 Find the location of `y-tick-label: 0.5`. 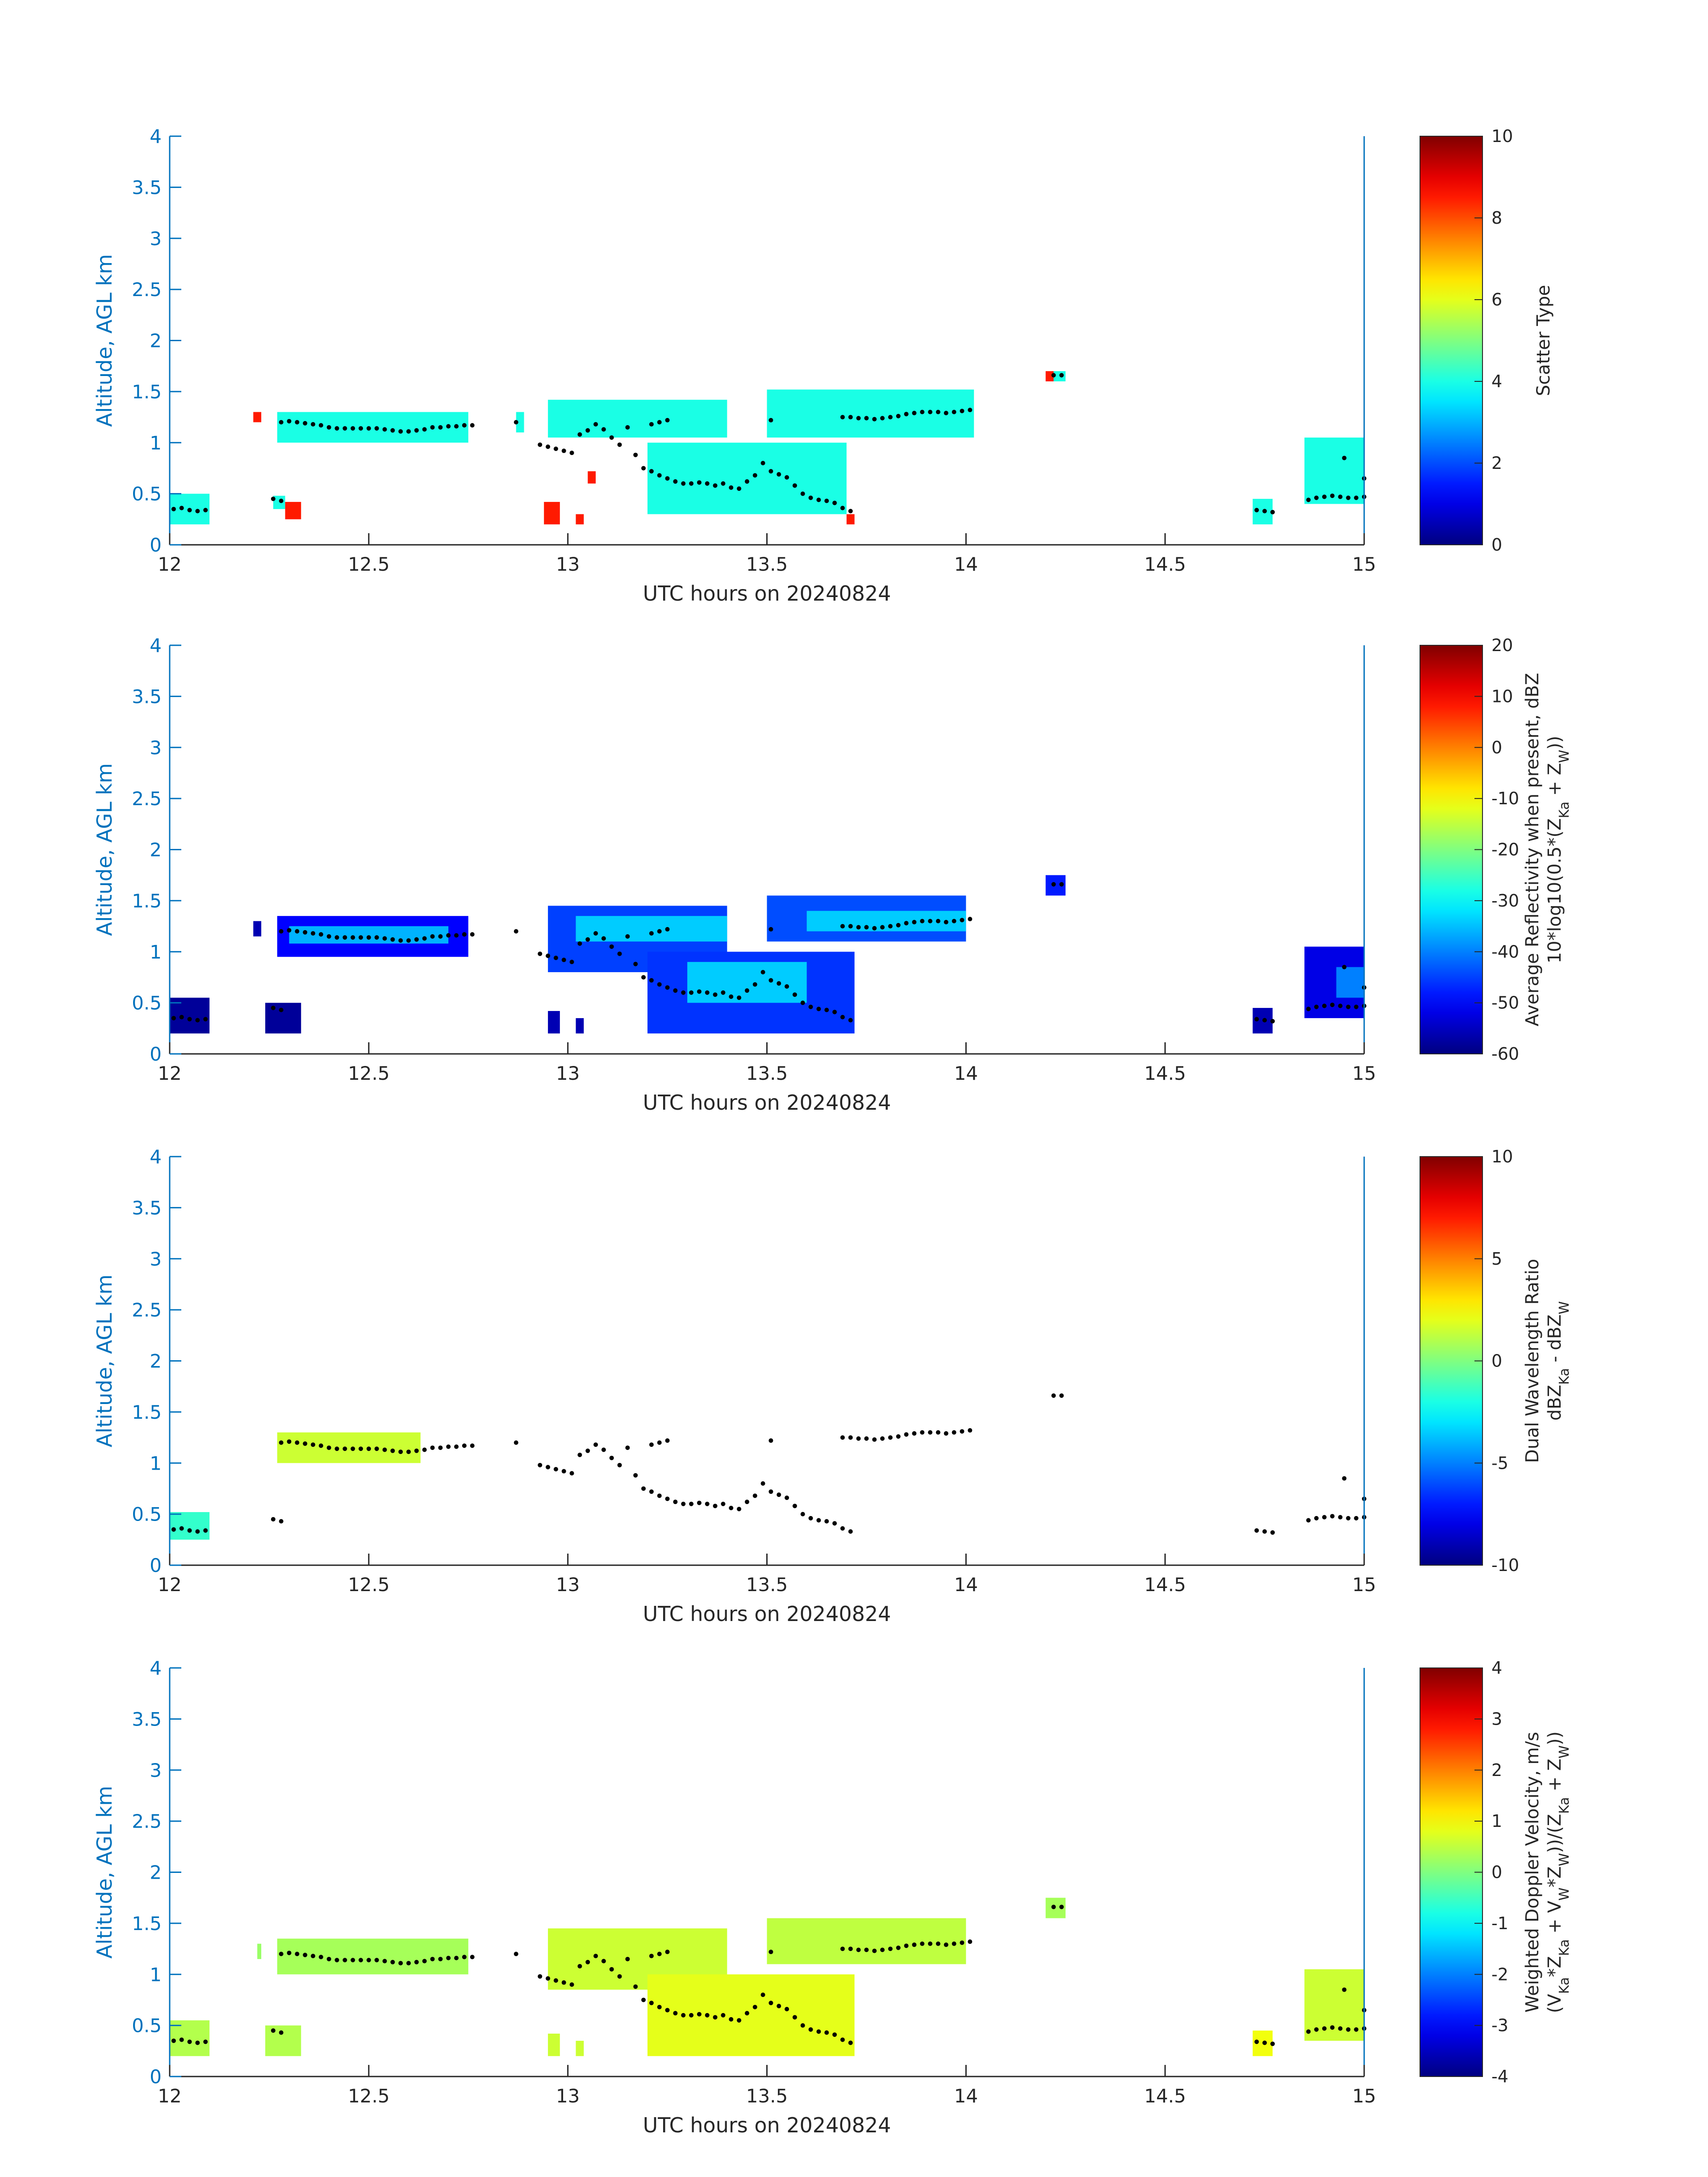

y-tick-label: 0.5 is located at coordinates (147, 494).